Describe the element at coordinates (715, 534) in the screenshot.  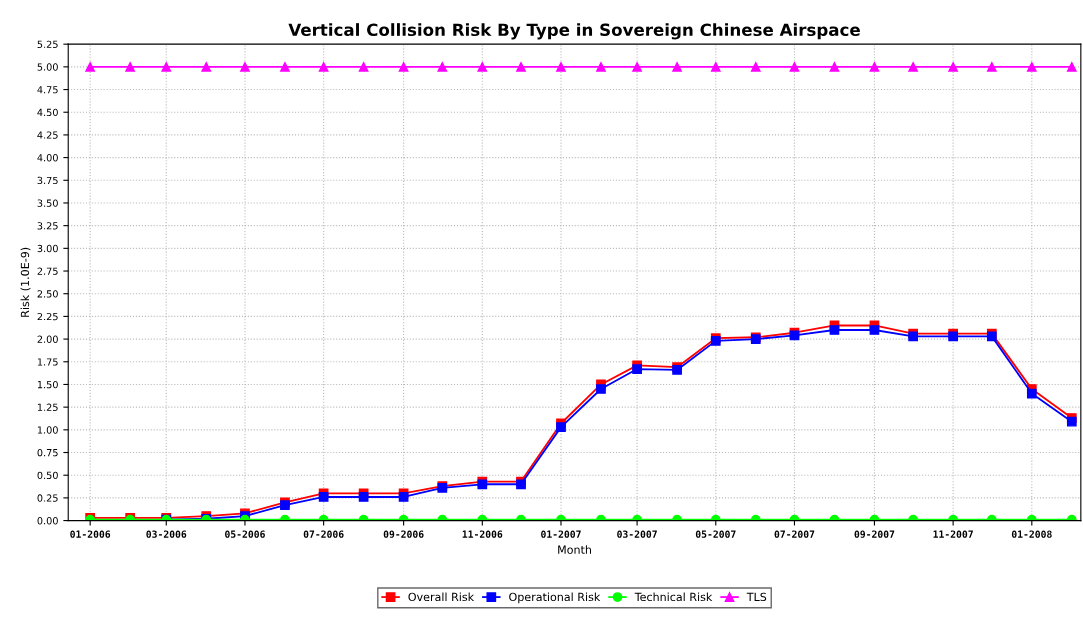
I see `x-tick-label: 05-2007` at that location.